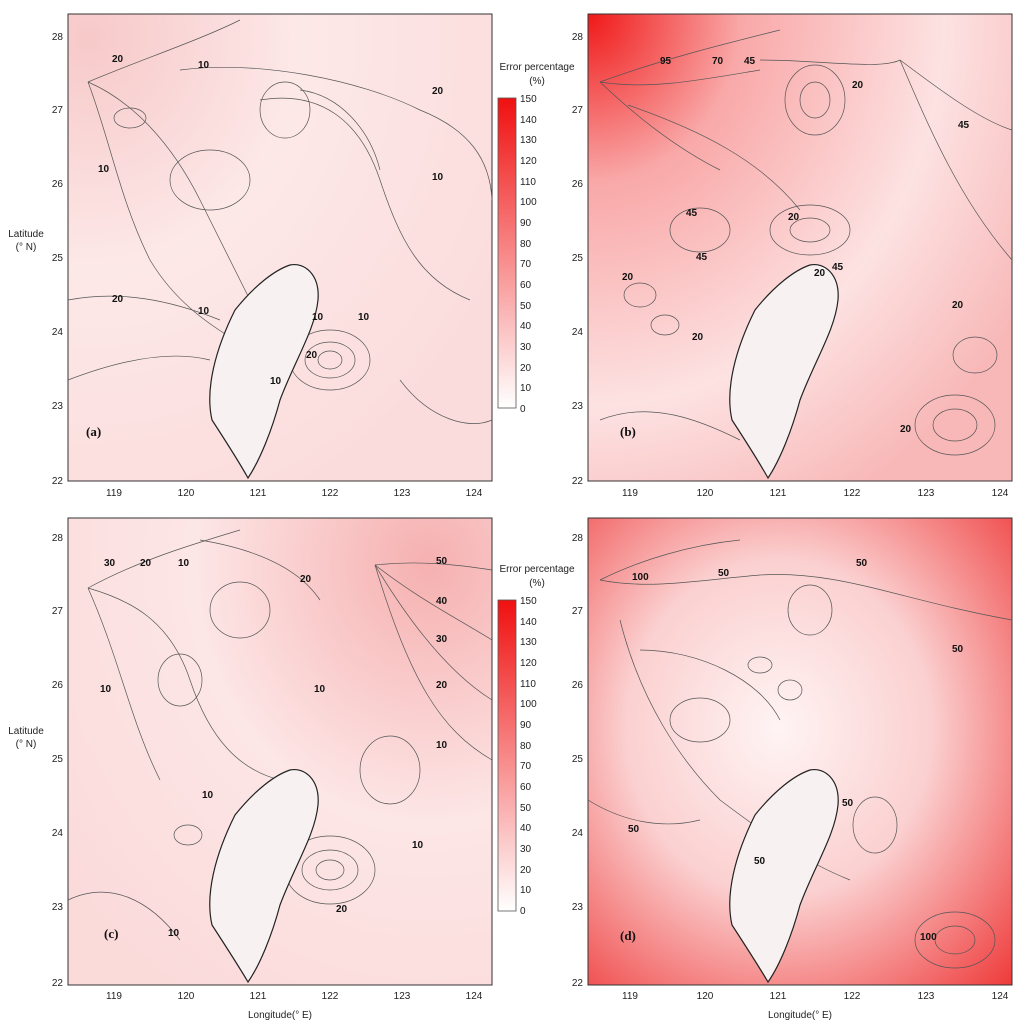  I want to click on panel-a-contour-labels: 20 10 20 10 10 20 10 10 10 20 10, so click(271, 220).